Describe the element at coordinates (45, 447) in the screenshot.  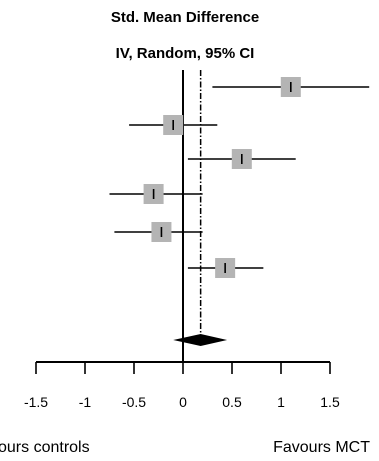
I see `left-favour-label: ours controls` at that location.